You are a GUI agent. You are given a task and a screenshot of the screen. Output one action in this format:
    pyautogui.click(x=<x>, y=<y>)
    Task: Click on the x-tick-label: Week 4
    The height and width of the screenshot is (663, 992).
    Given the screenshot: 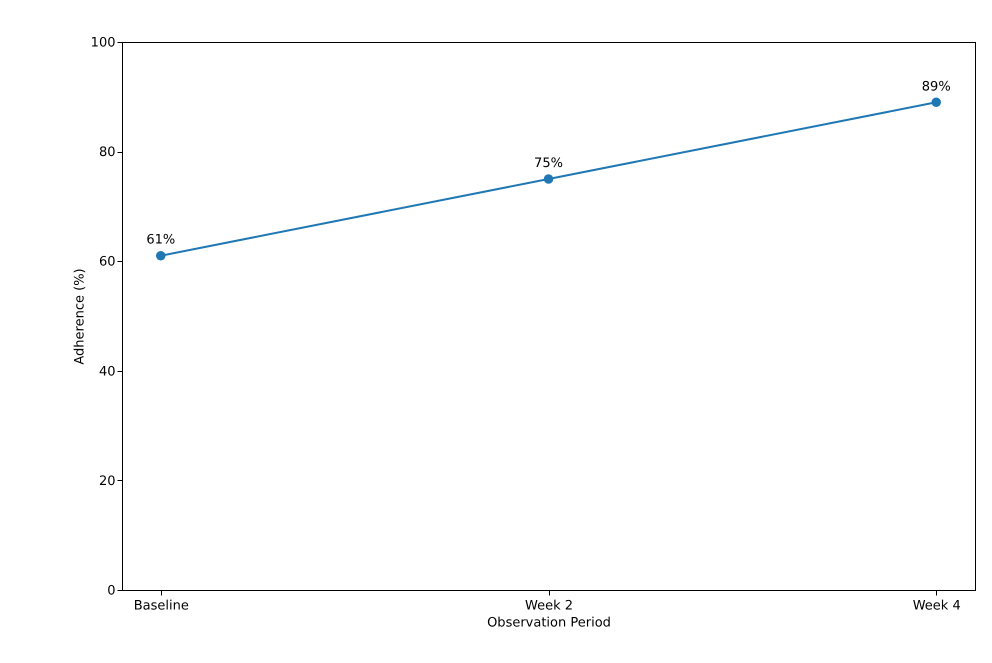 What is the action you would take?
    pyautogui.click(x=936, y=606)
    